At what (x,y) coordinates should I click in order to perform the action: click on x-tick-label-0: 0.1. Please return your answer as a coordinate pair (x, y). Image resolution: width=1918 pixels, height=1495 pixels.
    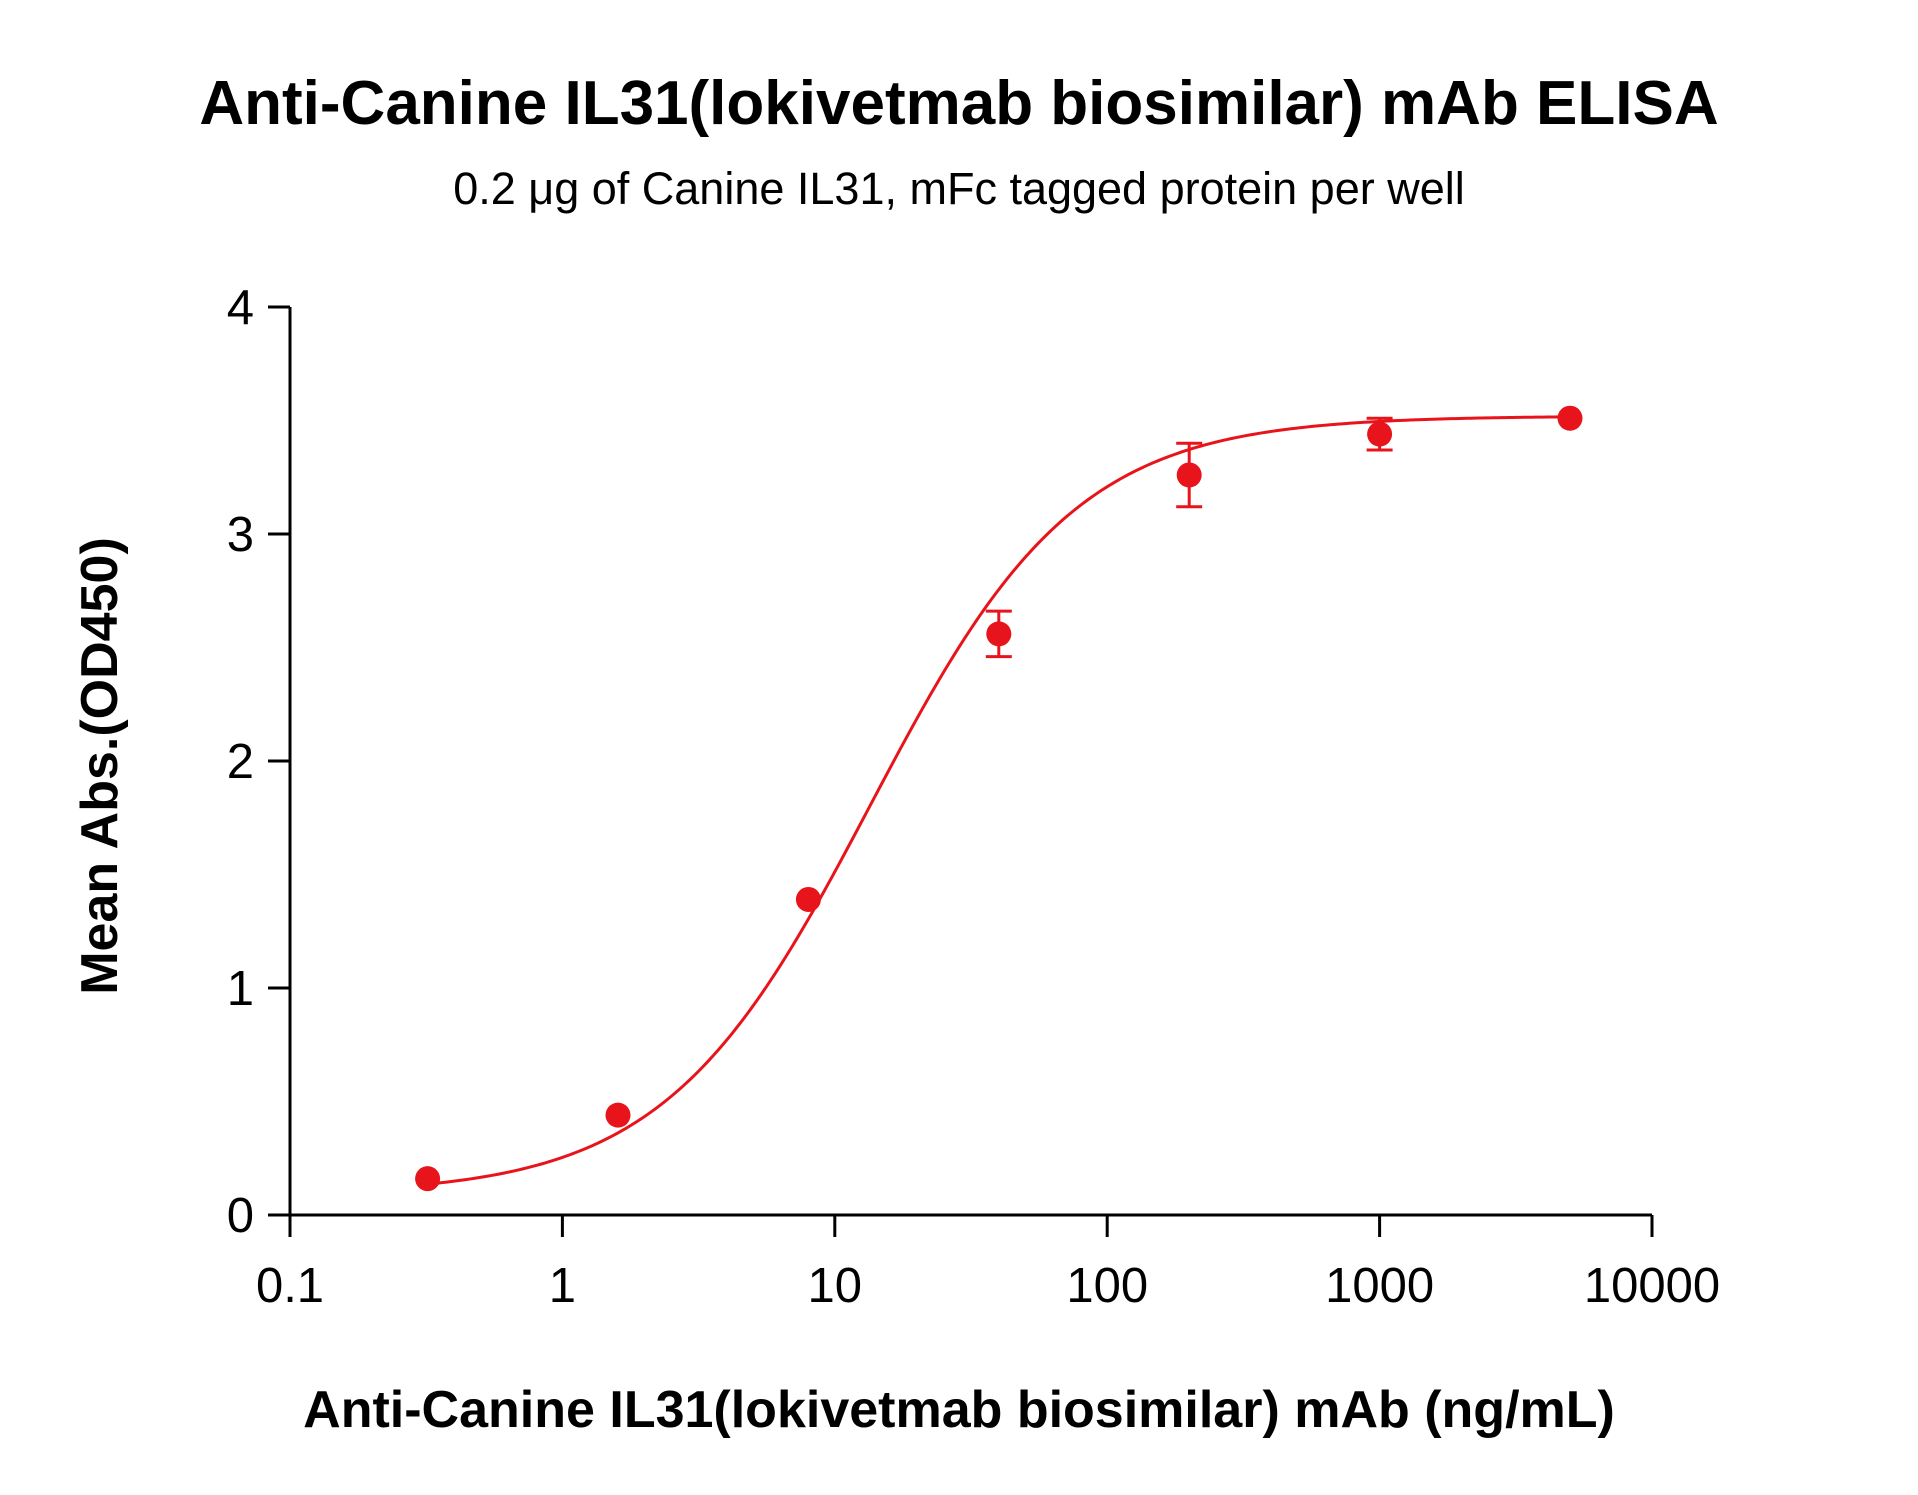
    Looking at the image, I should click on (290, 1286).